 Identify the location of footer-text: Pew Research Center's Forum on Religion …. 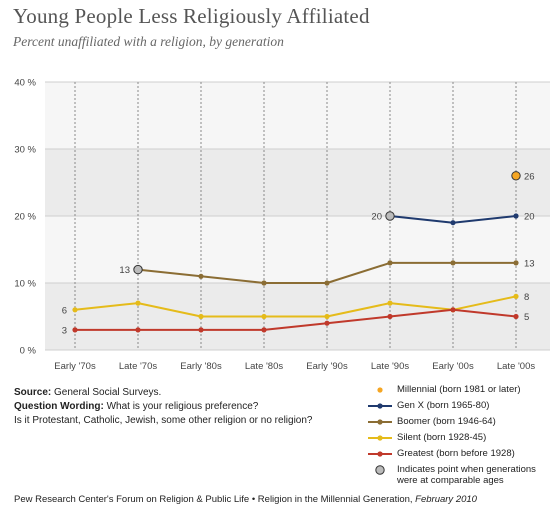
(215, 499).